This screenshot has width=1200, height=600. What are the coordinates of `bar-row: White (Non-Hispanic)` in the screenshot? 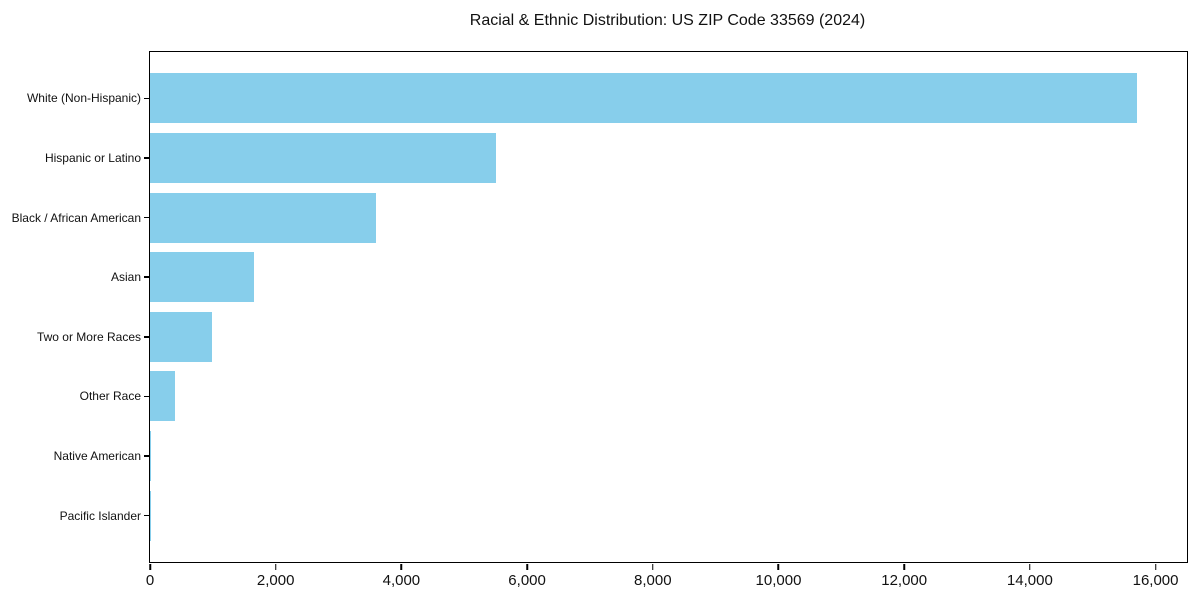 It's located at (607, 98).